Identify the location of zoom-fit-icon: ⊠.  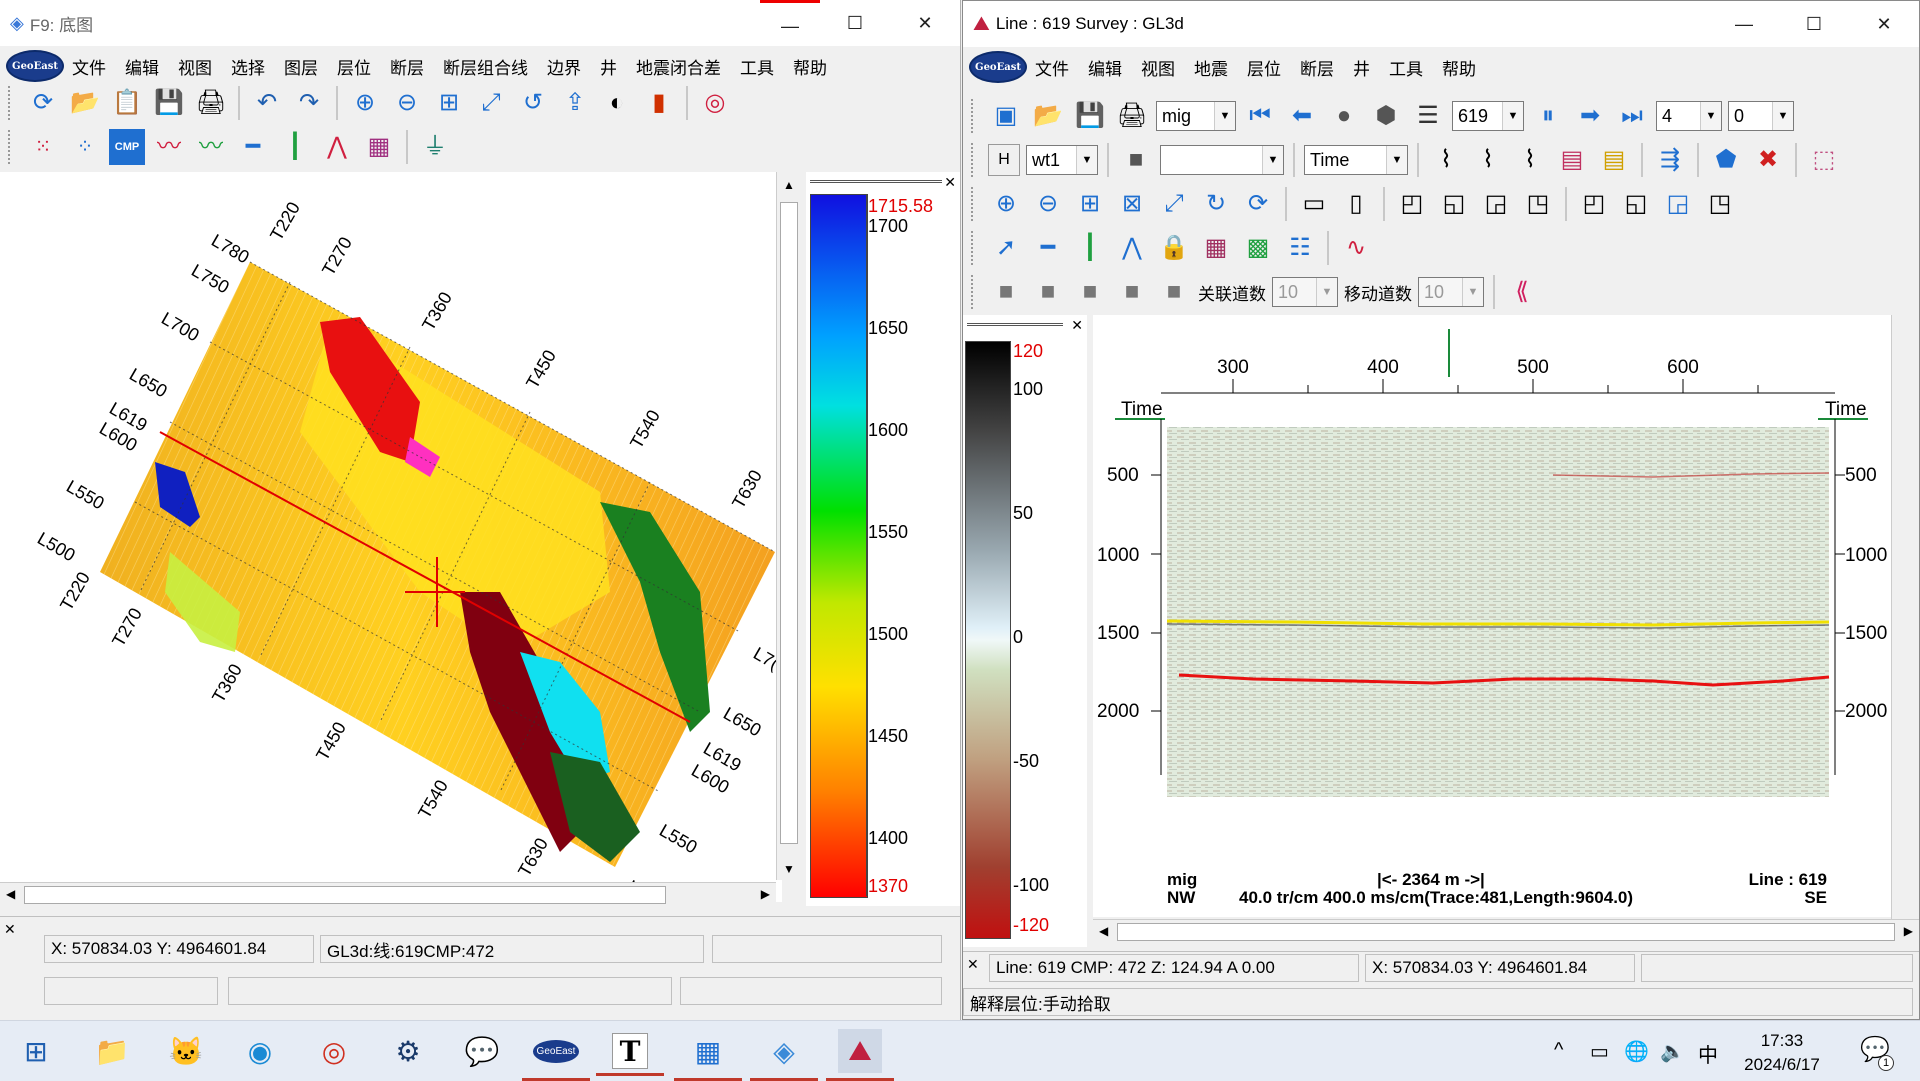
(1132, 203).